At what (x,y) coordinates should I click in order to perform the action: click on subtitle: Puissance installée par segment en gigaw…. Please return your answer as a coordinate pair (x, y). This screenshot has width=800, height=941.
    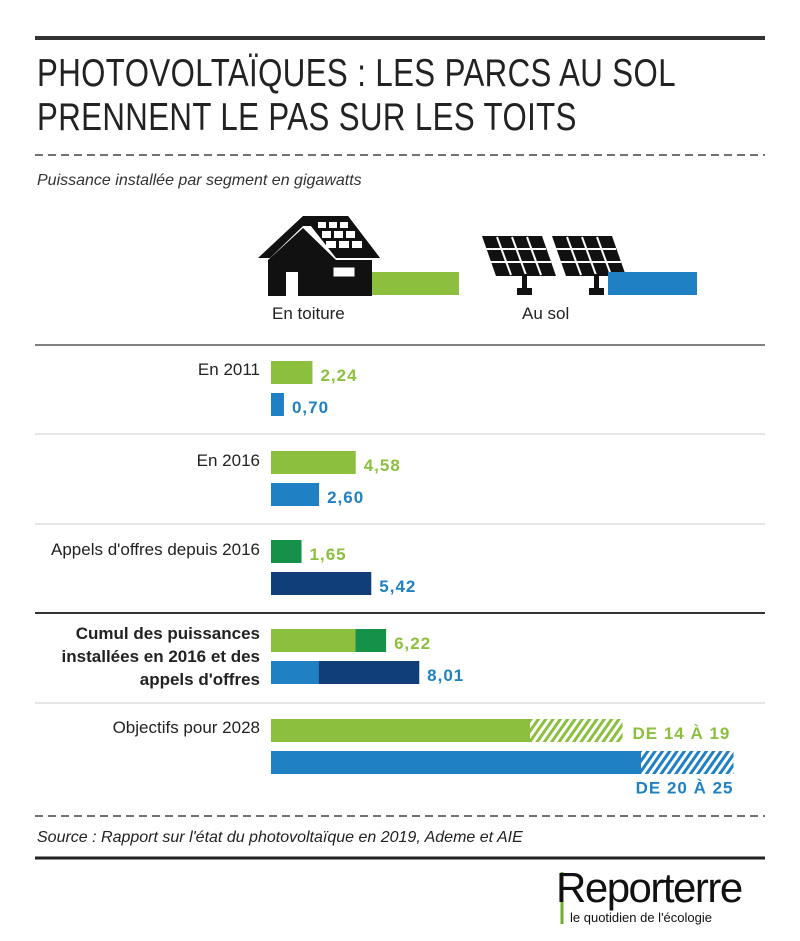
    Looking at the image, I should click on (199, 180).